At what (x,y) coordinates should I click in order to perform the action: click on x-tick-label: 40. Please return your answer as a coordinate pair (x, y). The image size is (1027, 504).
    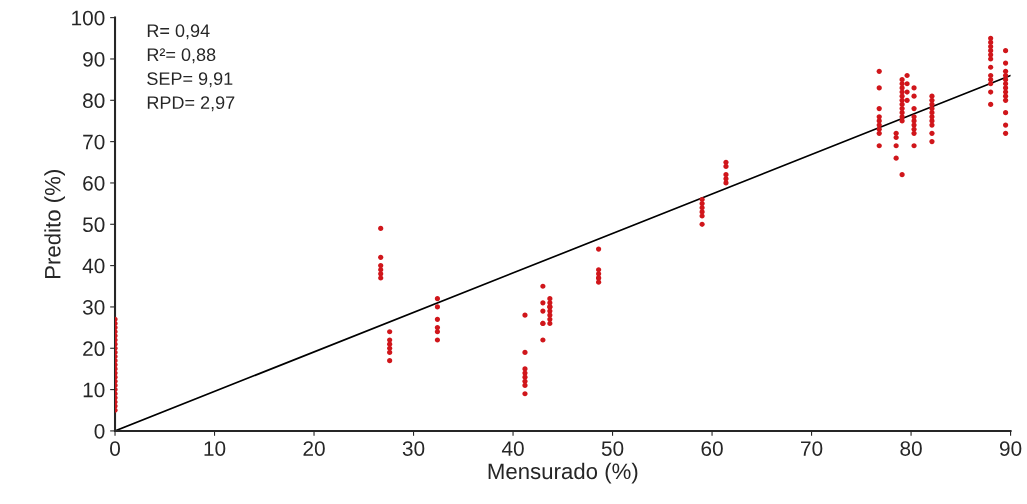
    Looking at the image, I should click on (512, 448).